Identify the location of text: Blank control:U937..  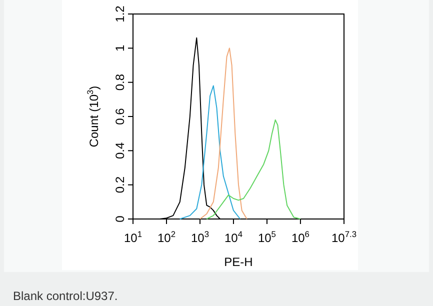
(65, 296).